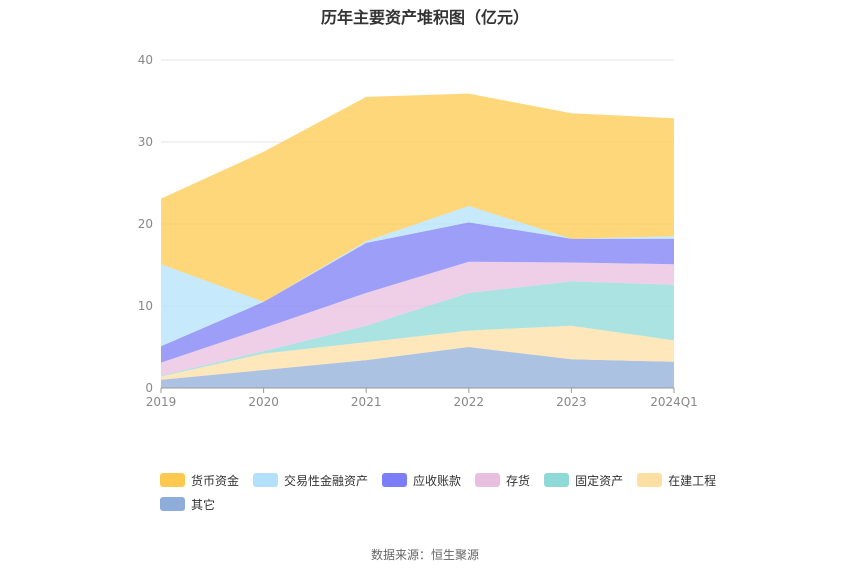 This screenshot has width=850, height=575. What do you see at coordinates (424, 555) in the screenshot?
I see `data-source: 数据来源：恒生聚源` at bounding box center [424, 555].